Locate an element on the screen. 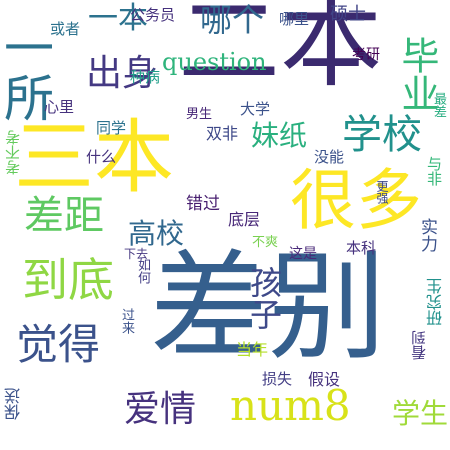 Image resolution: width=450 pixels, height=450 pixels. word-shenme: 什么 is located at coordinates (101, 157).